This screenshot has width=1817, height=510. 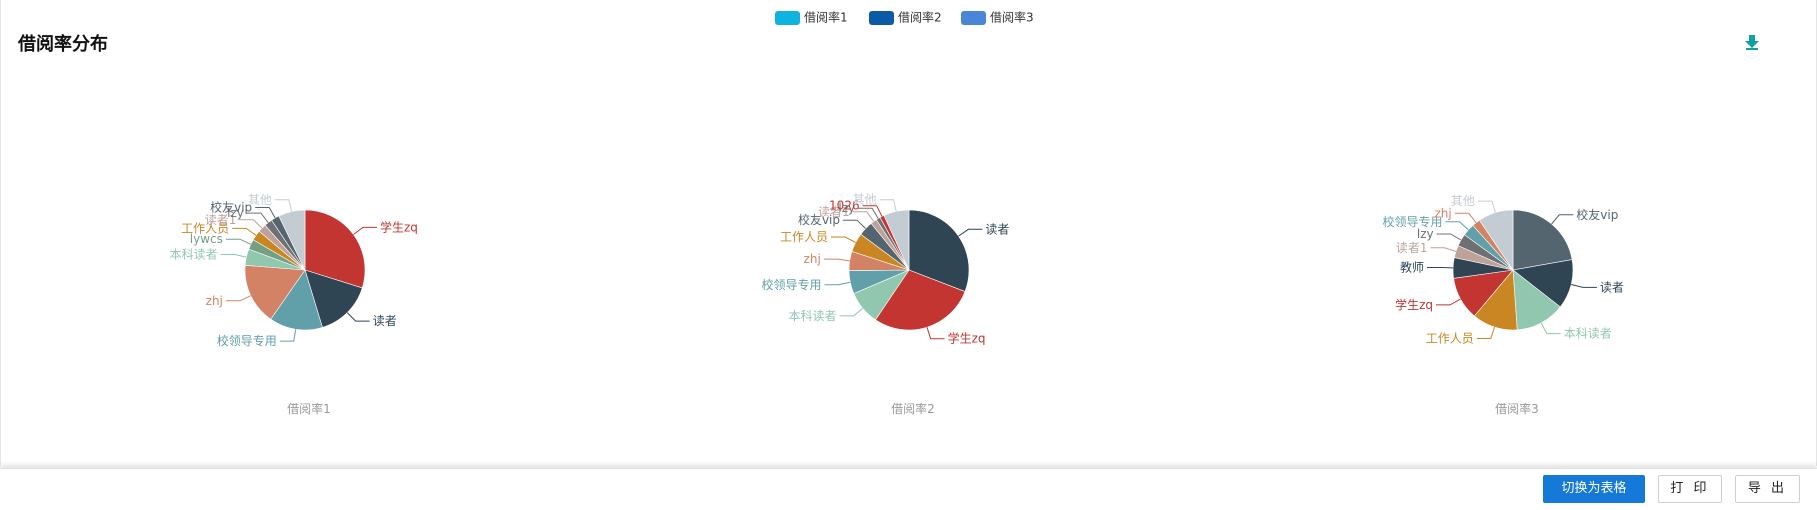 What do you see at coordinates (1542, 240) in the screenshot?
I see `pie-slice-vip` at bounding box center [1542, 240].